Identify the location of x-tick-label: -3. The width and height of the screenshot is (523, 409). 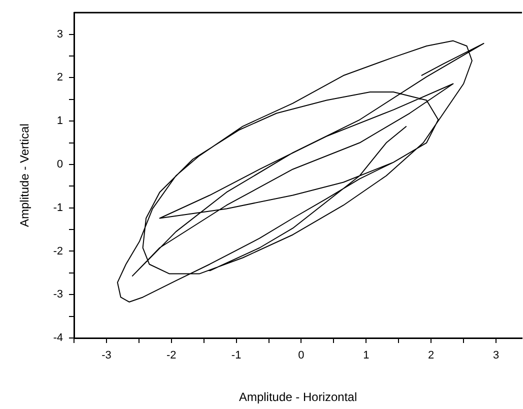
(107, 356).